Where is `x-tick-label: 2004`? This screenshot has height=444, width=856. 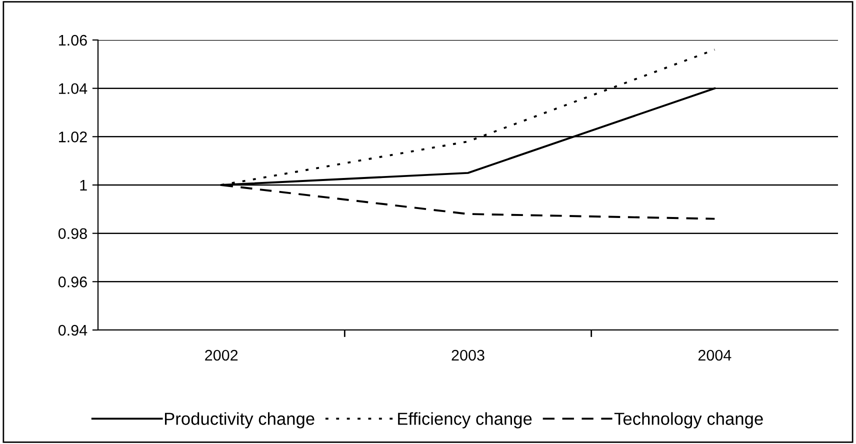 x-tick-label: 2004 is located at coordinates (715, 355).